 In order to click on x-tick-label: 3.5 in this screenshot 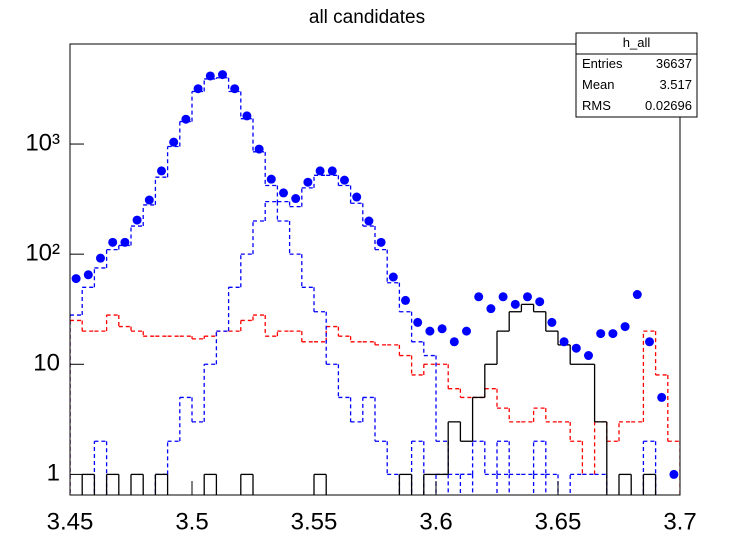, I will do `click(191, 521)`.